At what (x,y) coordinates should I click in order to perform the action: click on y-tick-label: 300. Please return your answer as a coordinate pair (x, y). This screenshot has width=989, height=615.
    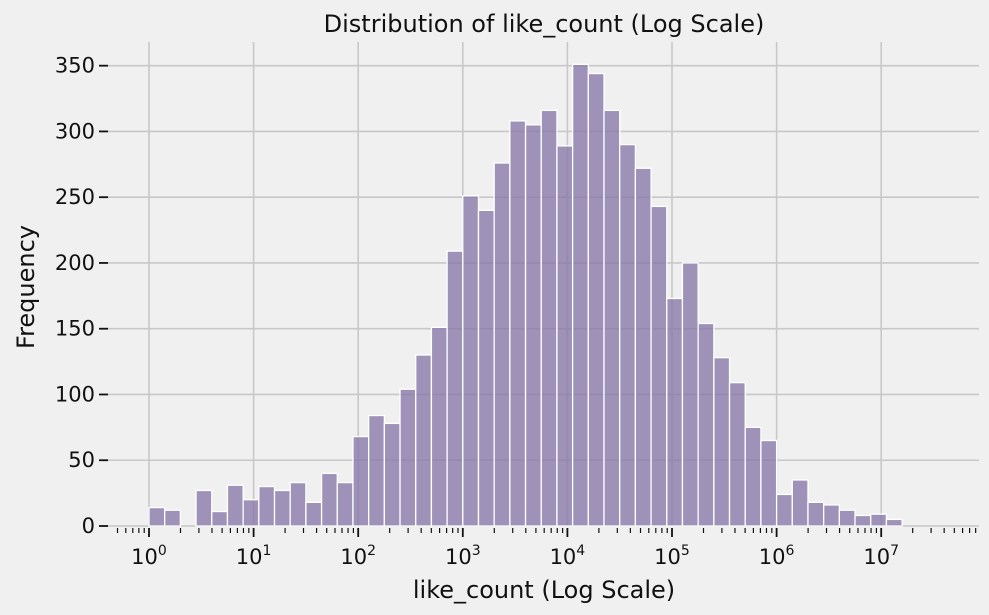
    Looking at the image, I should click on (75, 131).